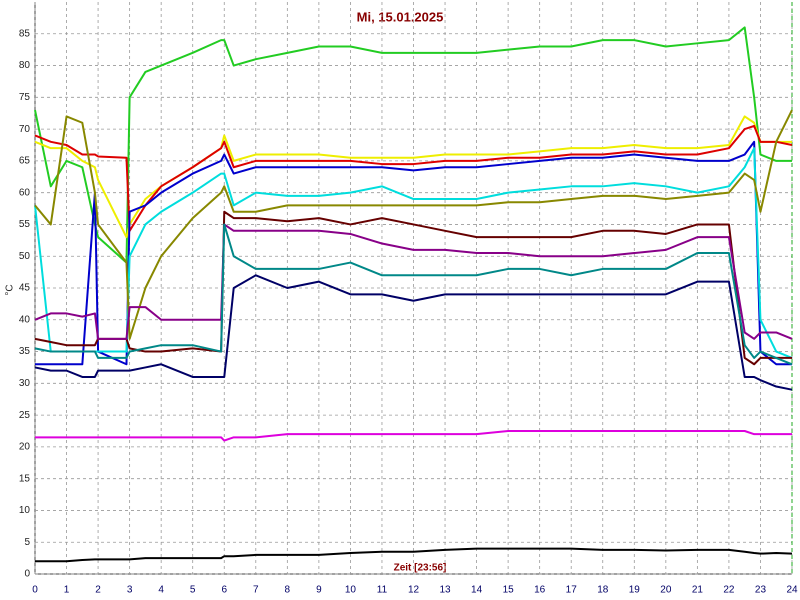 The width and height of the screenshot is (800, 600). Describe the element at coordinates (540, 590) in the screenshot. I see `x-tick-label: 16` at that location.